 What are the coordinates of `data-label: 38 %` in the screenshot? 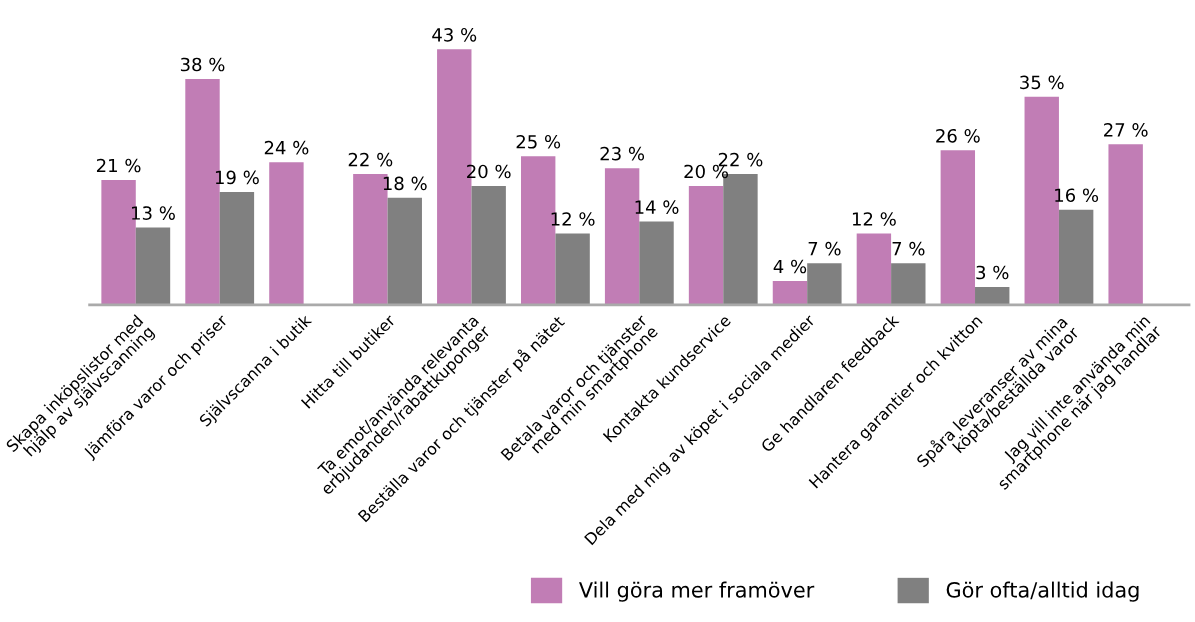 It's located at (202, 64).